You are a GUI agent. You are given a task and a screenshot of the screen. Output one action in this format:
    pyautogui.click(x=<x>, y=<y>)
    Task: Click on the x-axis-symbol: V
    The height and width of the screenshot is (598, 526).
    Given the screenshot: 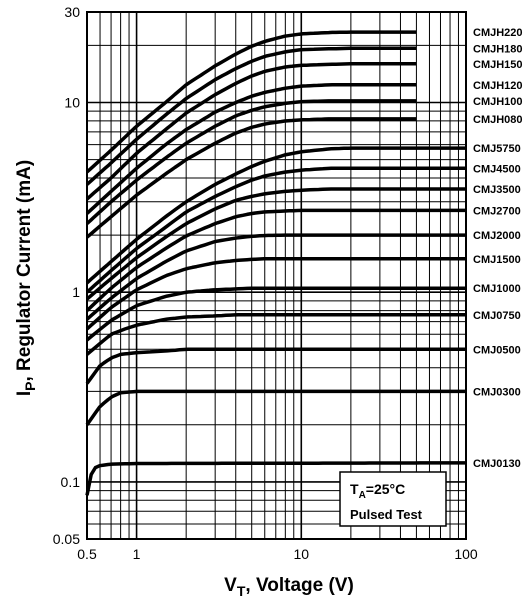 What is the action you would take?
    pyautogui.click(x=230, y=585)
    